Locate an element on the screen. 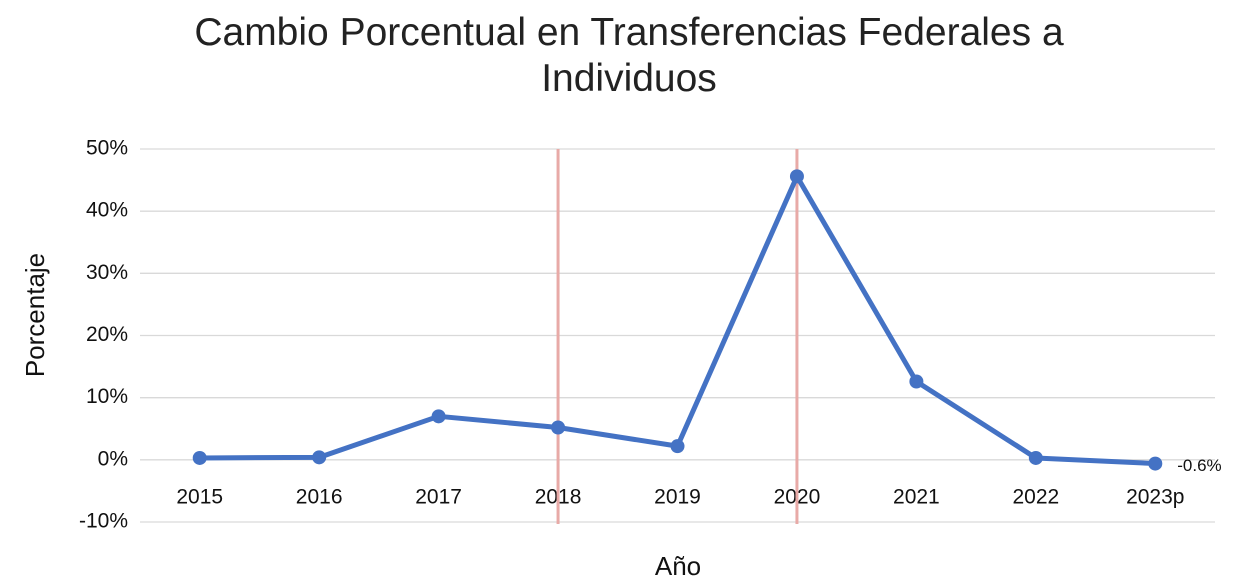 This screenshot has height=583, width=1258. x-tick-label: 2023p is located at coordinates (1155, 496).